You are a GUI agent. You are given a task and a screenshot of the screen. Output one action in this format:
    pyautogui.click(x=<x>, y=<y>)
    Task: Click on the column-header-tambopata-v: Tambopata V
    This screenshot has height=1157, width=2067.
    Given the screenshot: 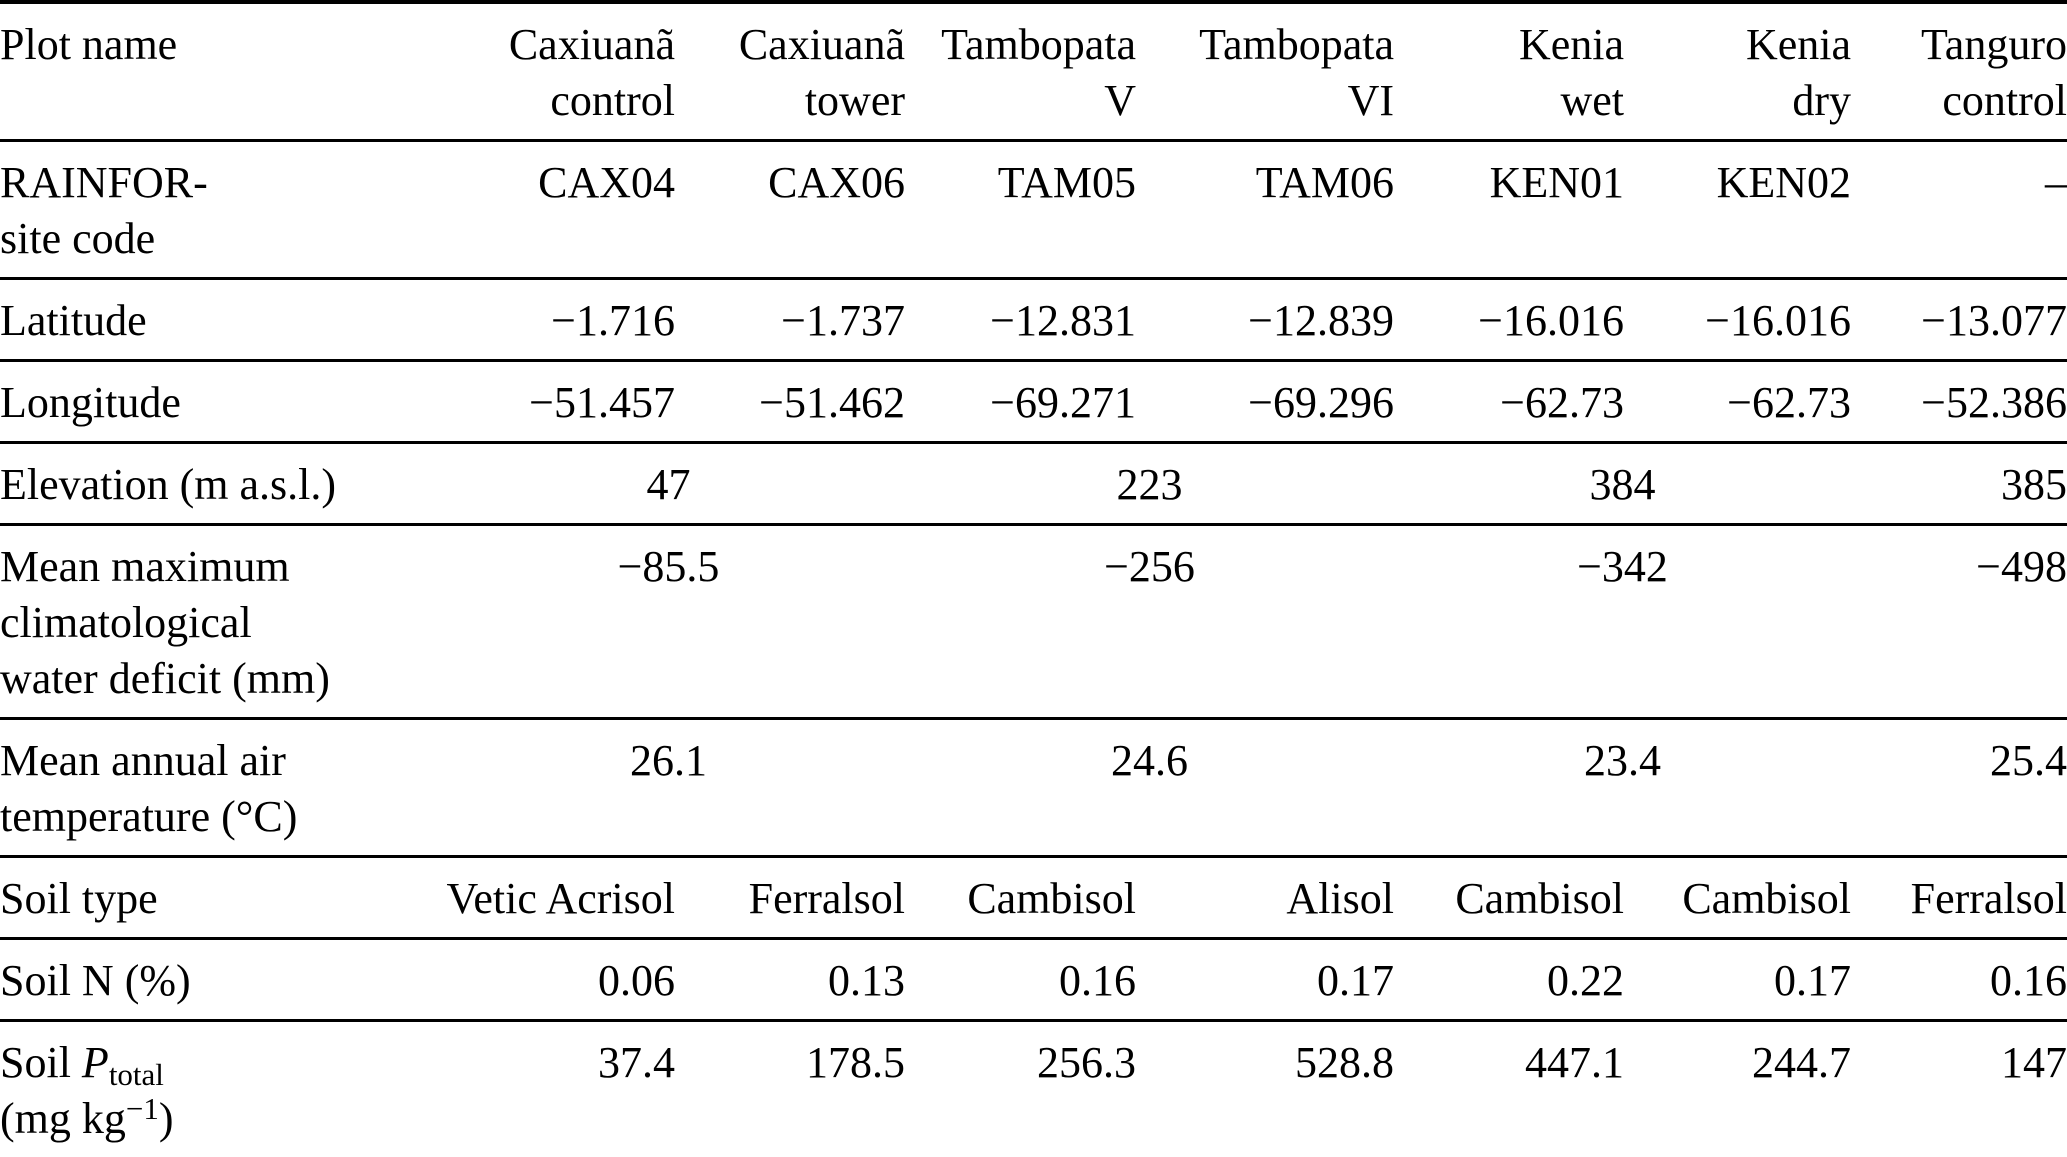 What is the action you would take?
    pyautogui.click(x=1020, y=71)
    